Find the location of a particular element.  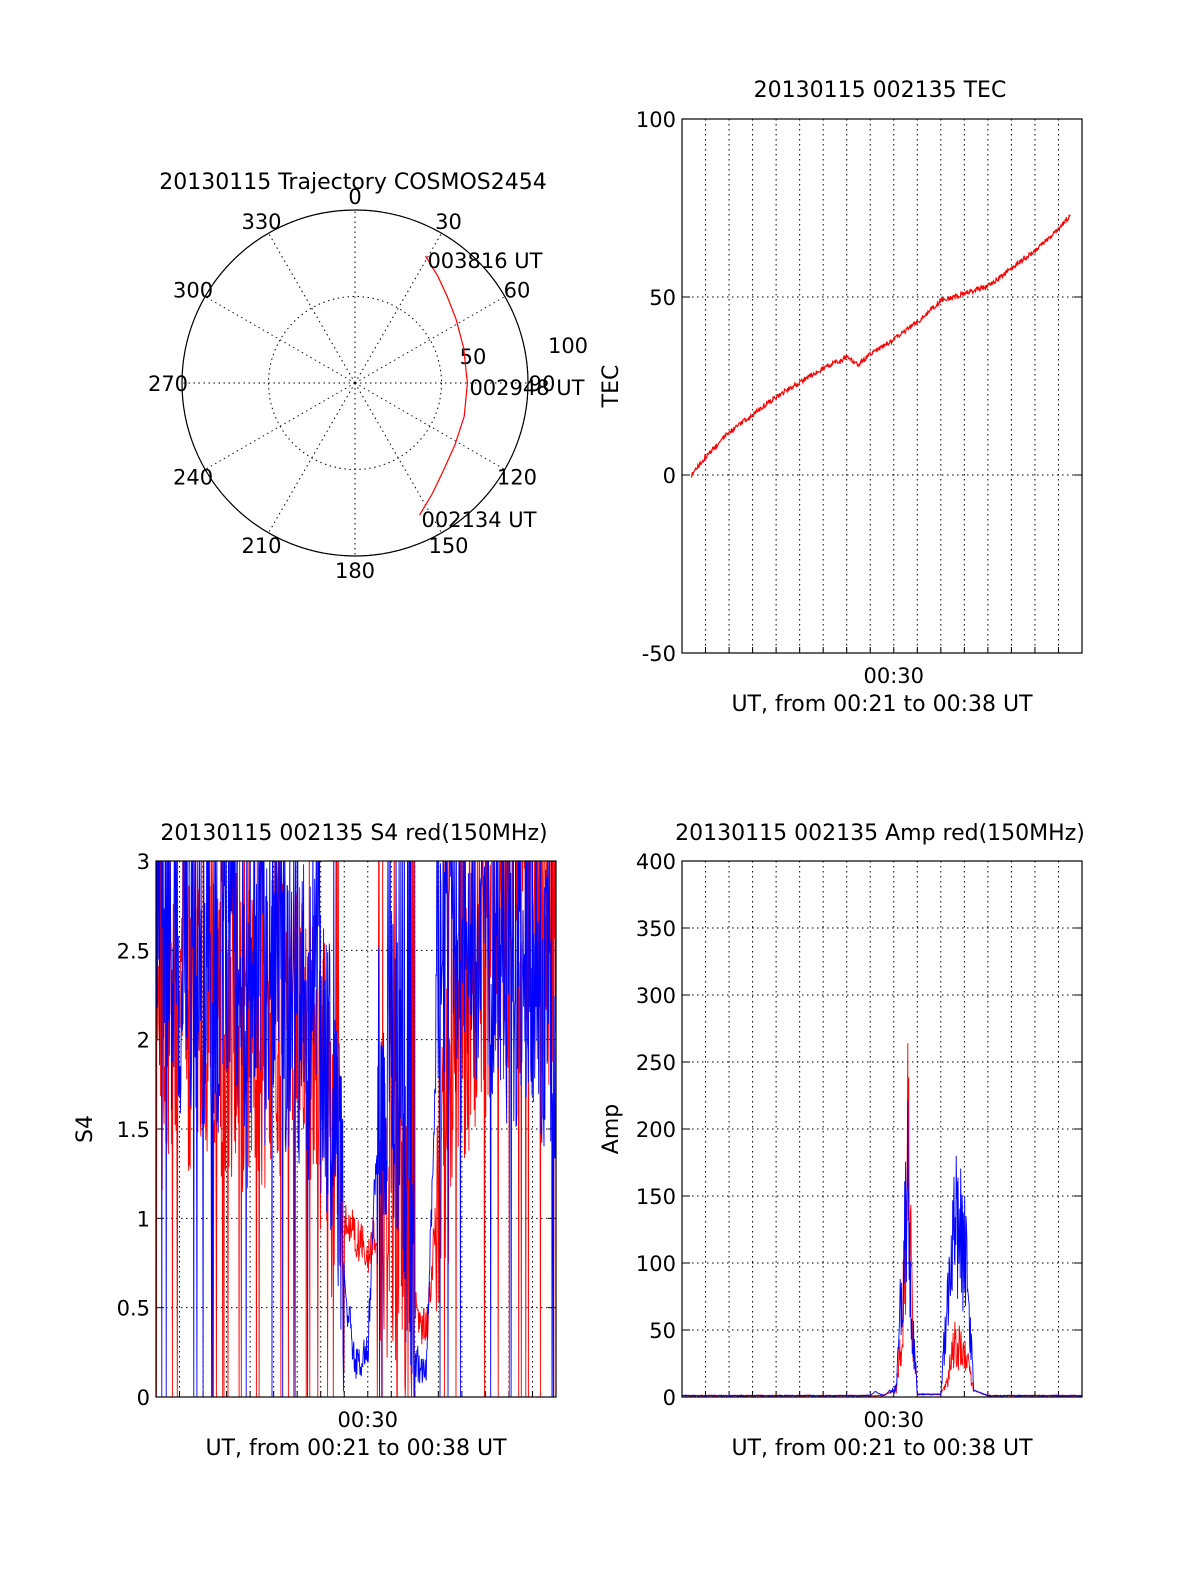

polar-azimuth-label: 240 is located at coordinates (193, 478).